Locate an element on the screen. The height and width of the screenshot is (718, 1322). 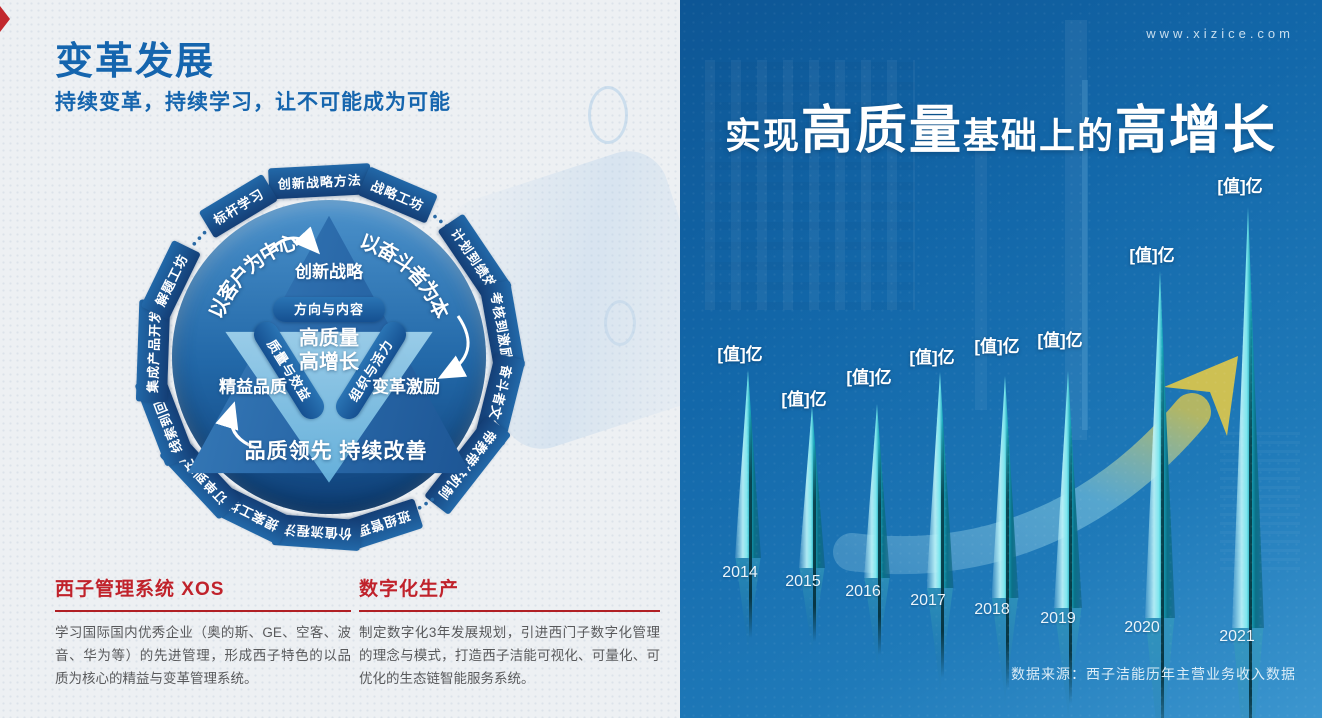
spike-bar-2018 is located at coordinates (1005, 544).